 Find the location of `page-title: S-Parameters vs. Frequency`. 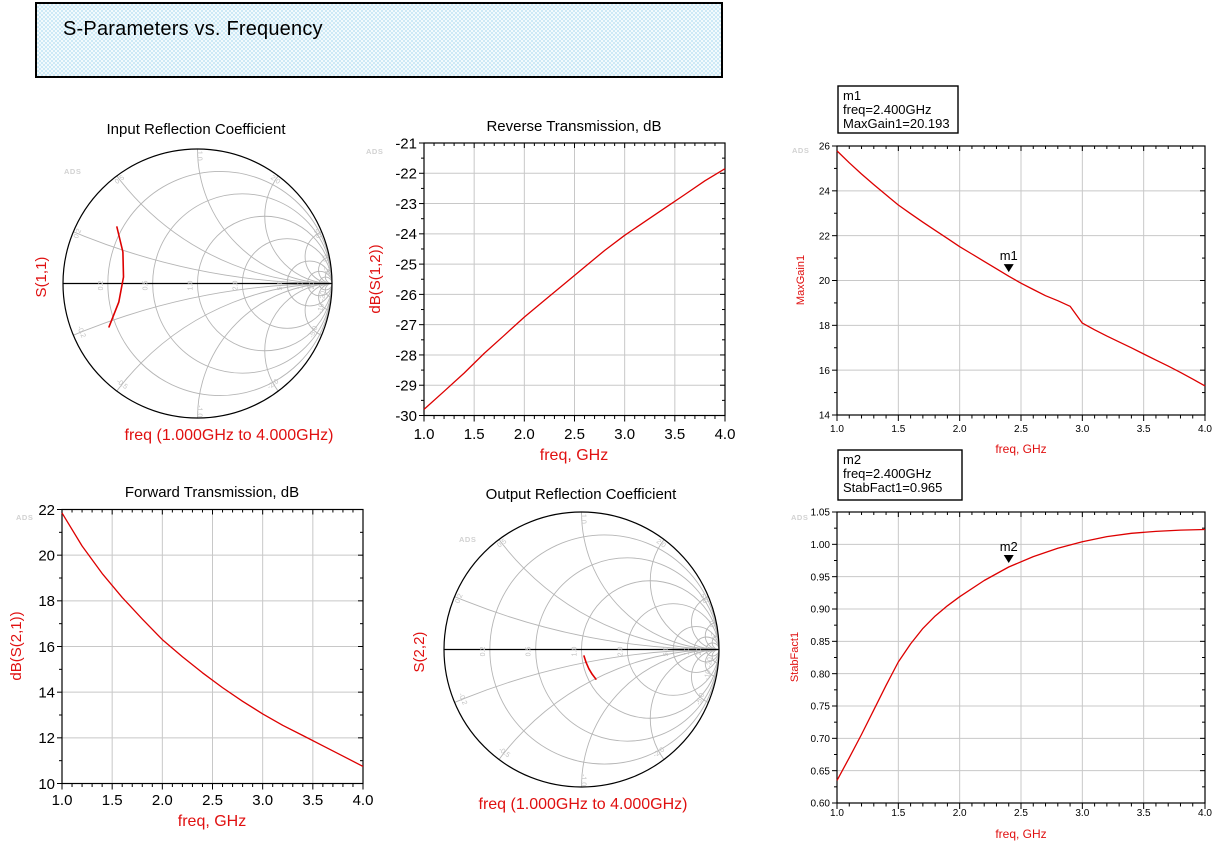

page-title: S-Parameters vs. Frequency is located at coordinates (193, 29).